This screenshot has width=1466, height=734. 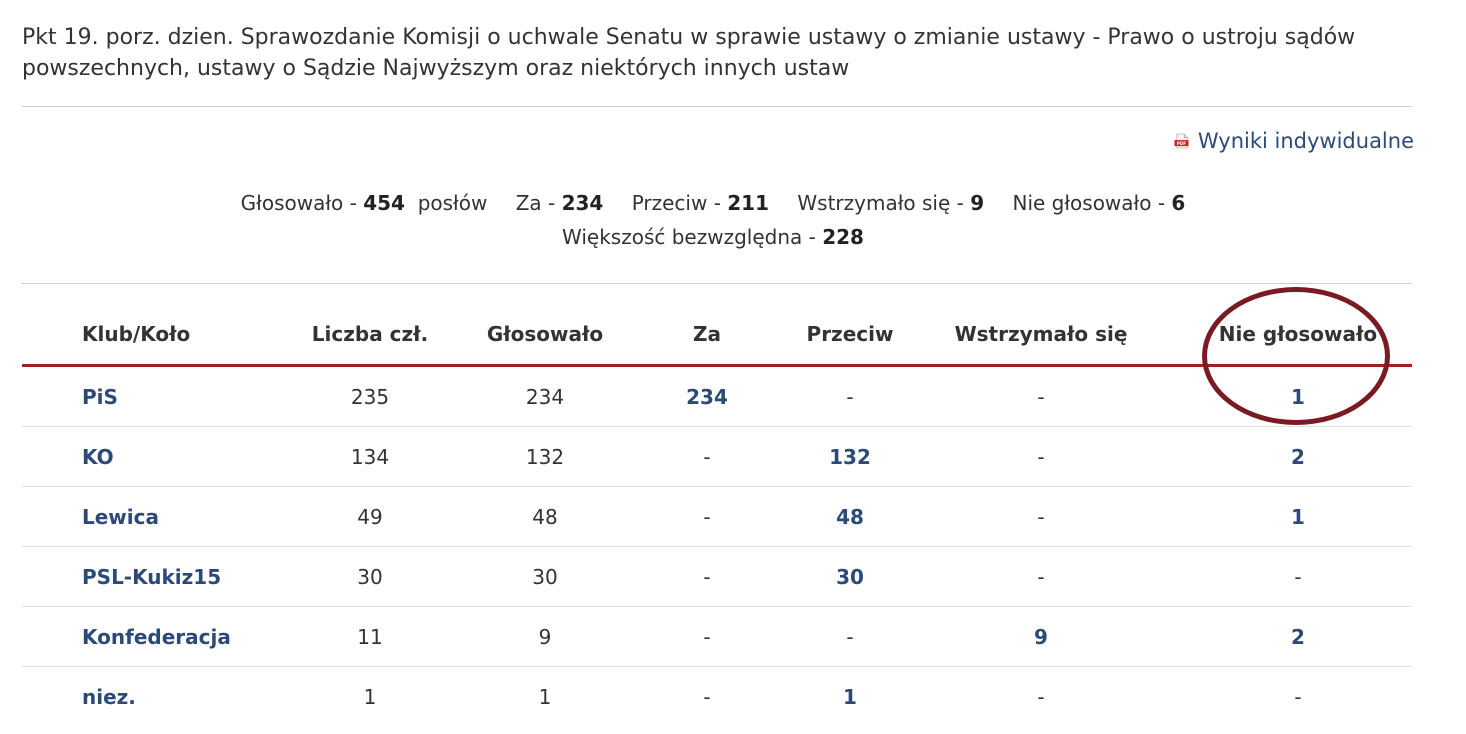 I want to click on members-cell: 134, so click(x=370, y=456).